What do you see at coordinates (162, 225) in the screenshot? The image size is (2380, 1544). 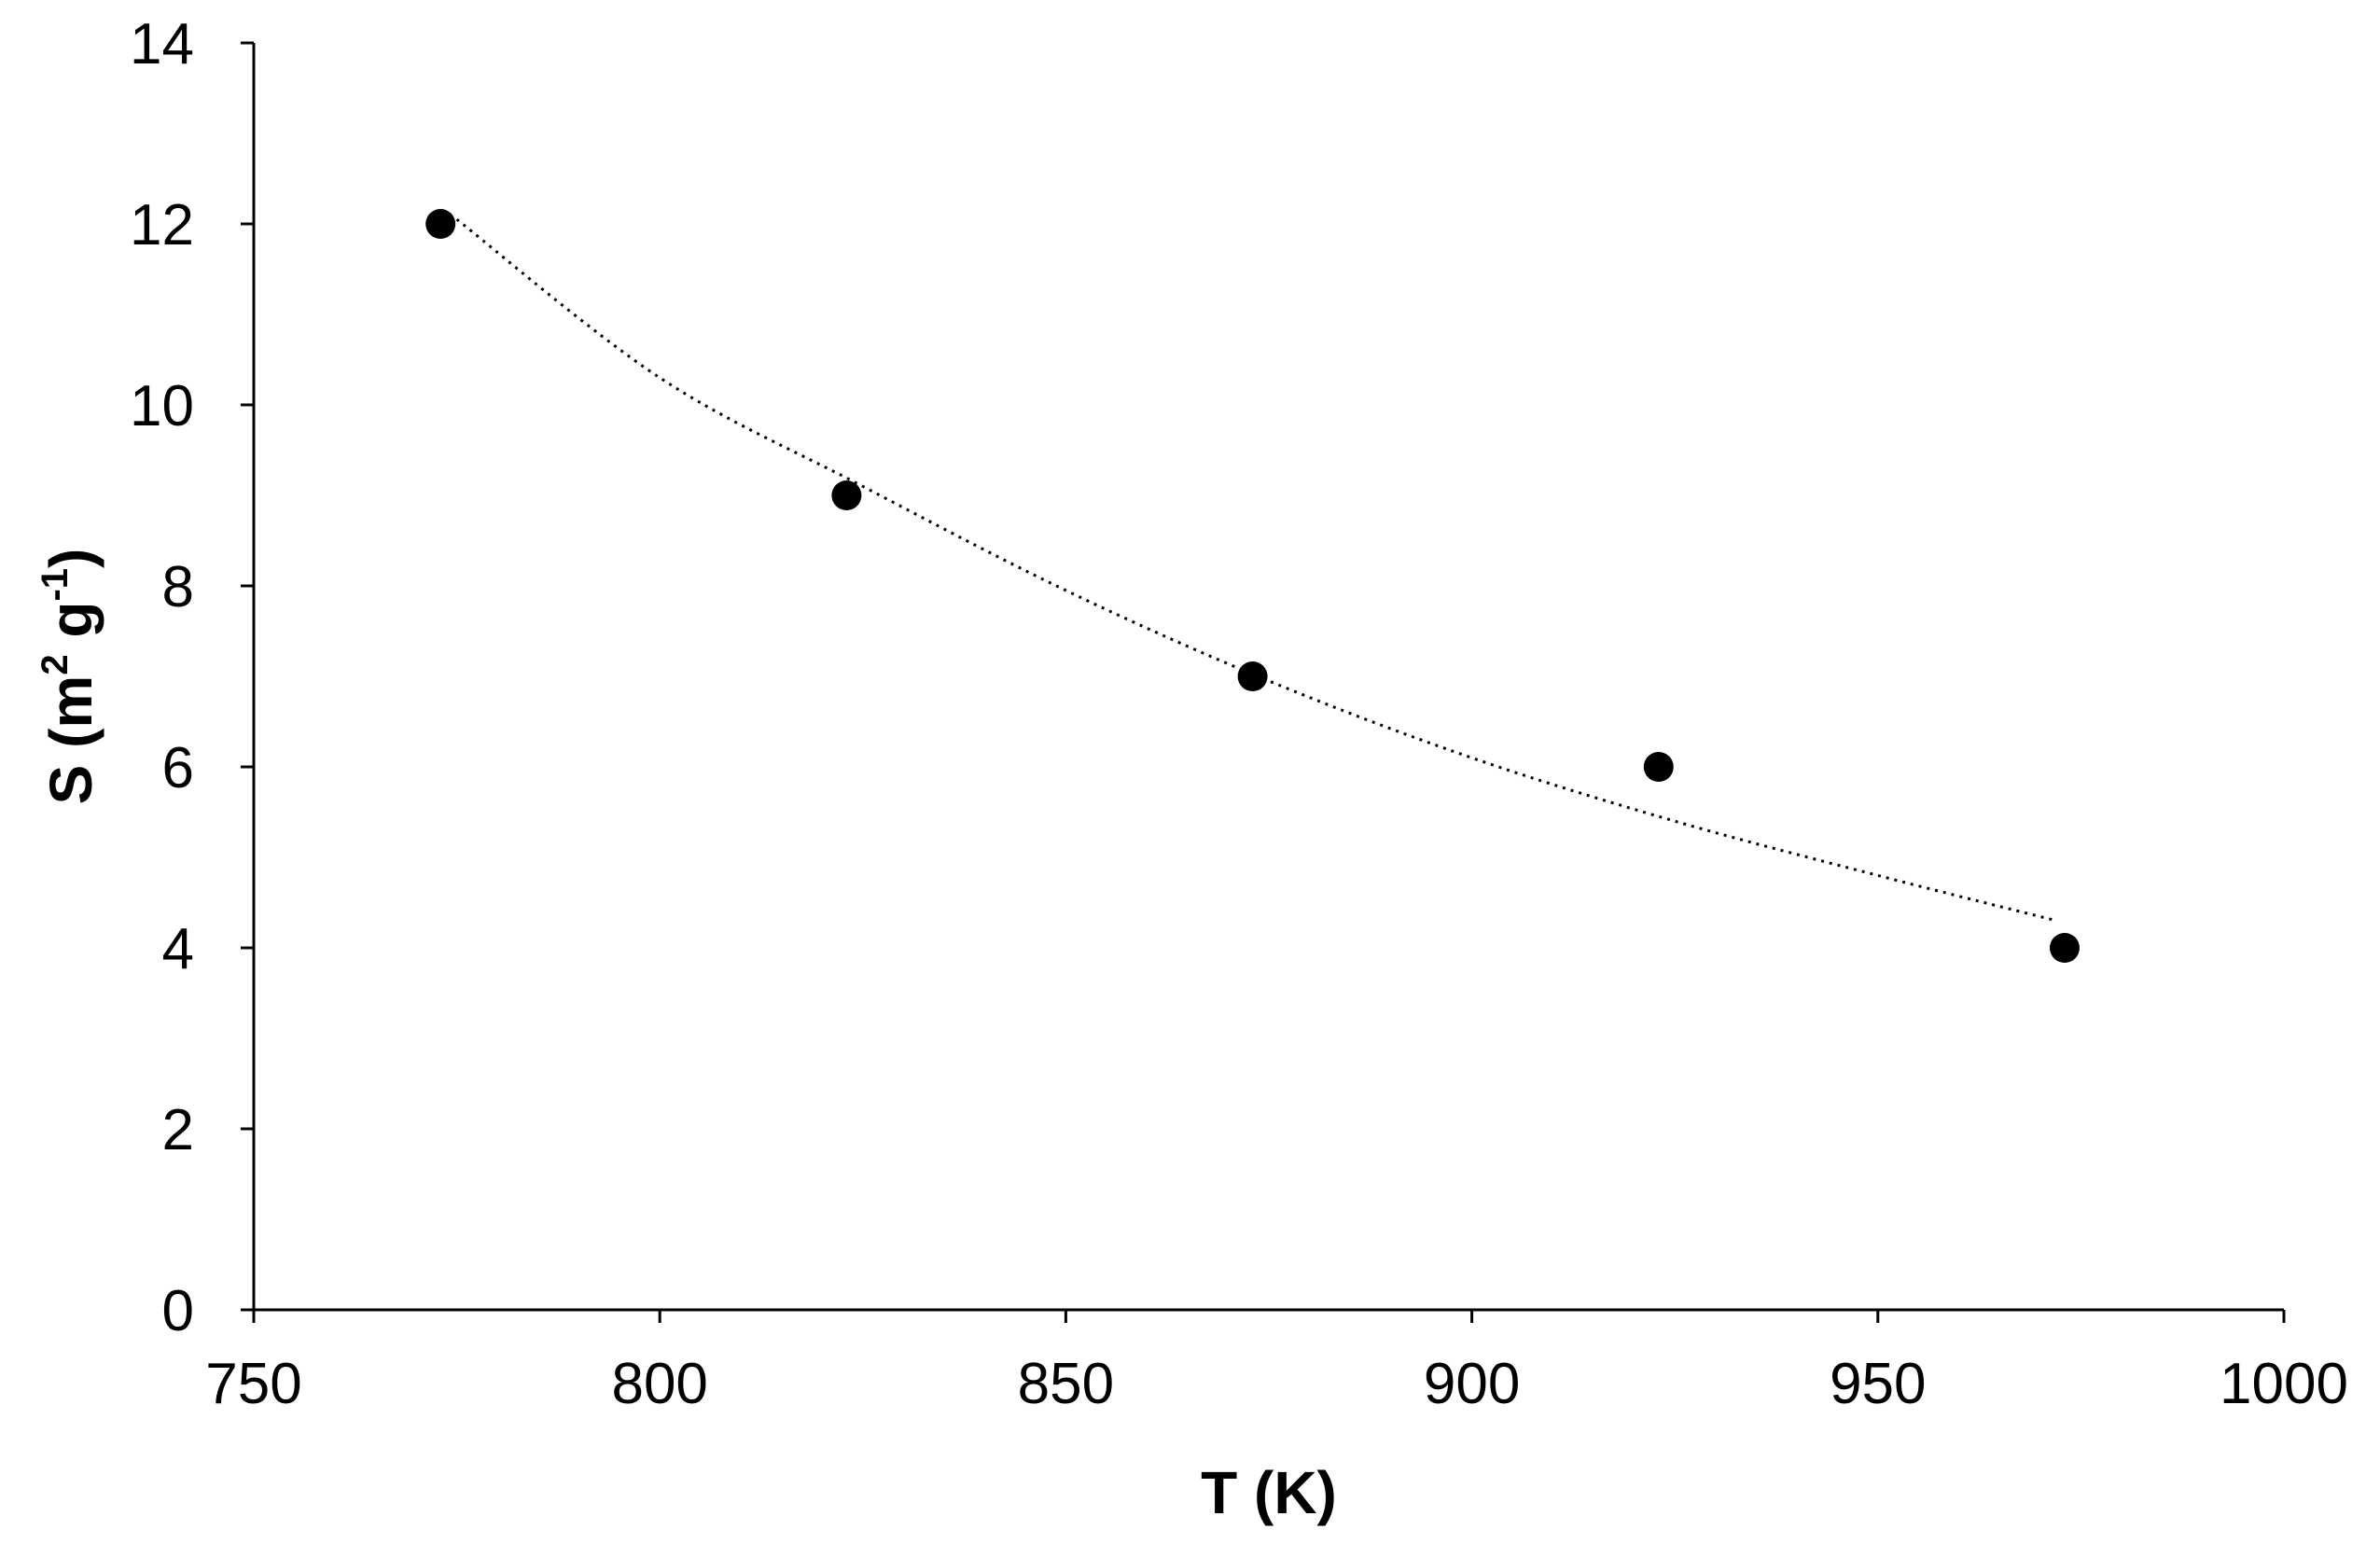 I see `y-tick-label: 12` at bounding box center [162, 225].